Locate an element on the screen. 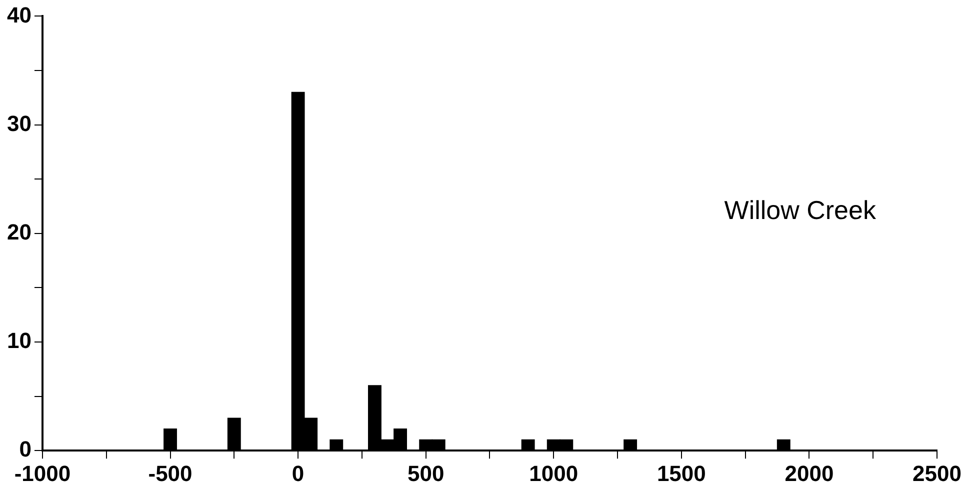  y-tick-label: 30 is located at coordinates (19, 123).